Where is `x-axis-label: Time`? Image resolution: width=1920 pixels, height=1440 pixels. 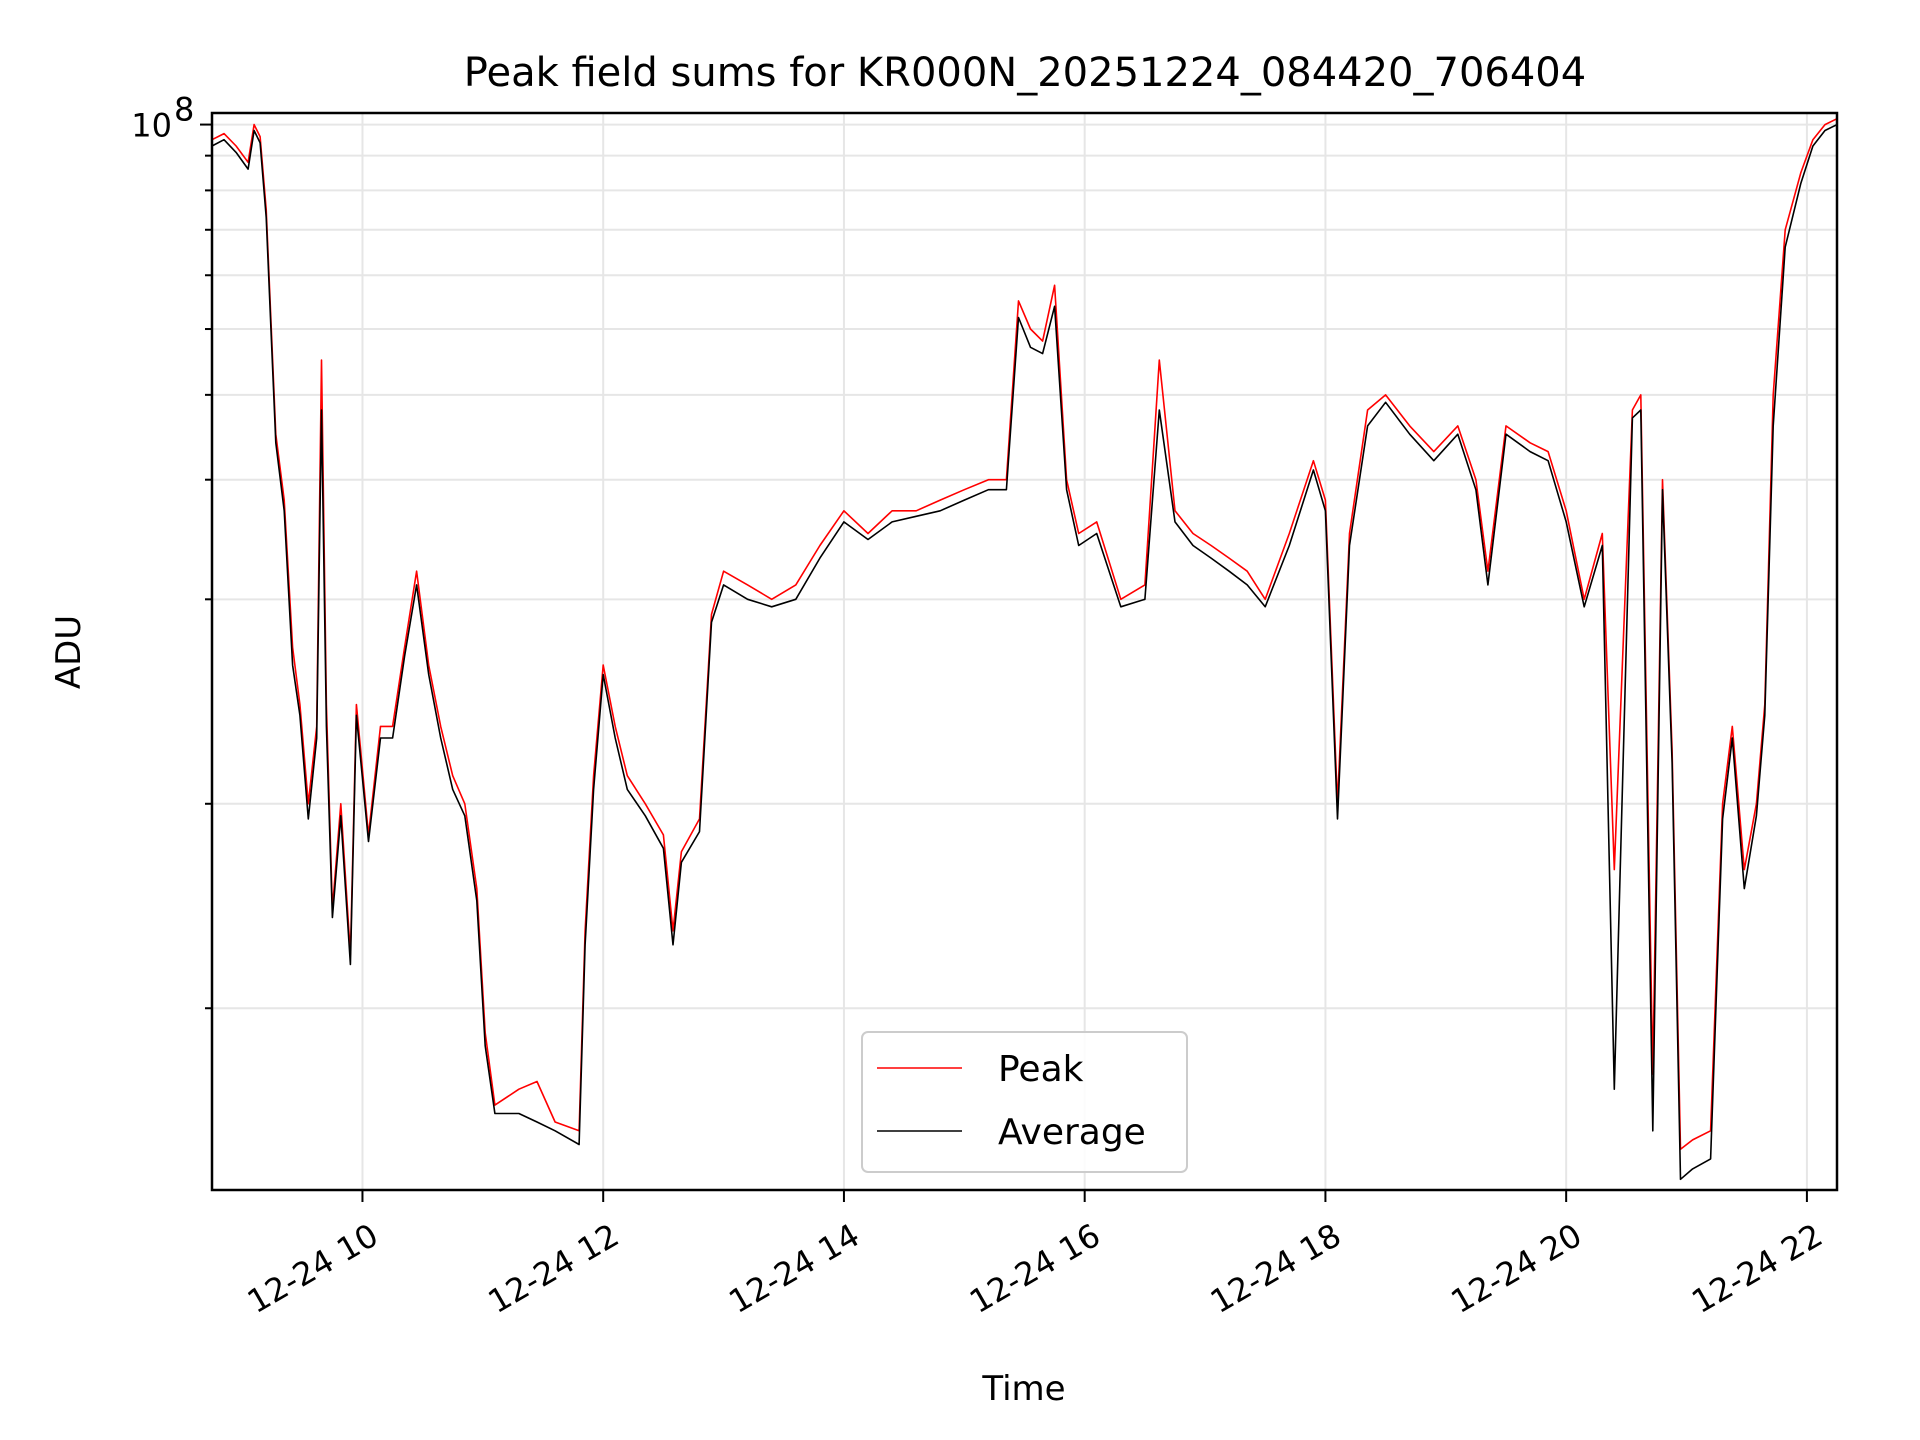 x-axis-label: Time is located at coordinates (1023, 1389).